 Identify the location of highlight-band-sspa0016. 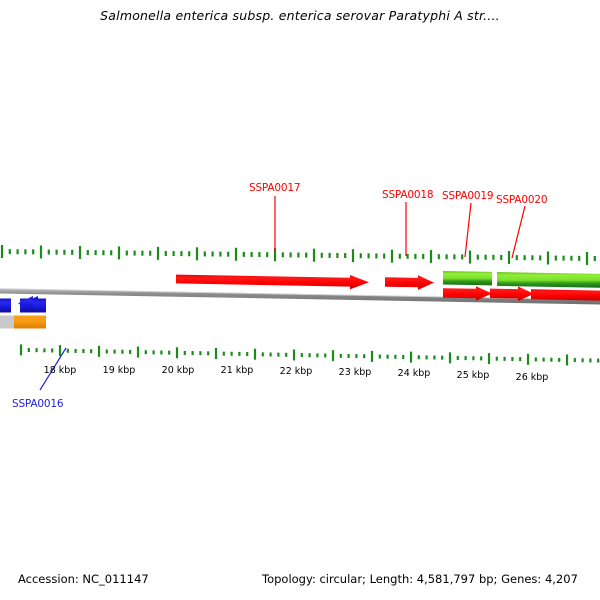
(23, 322).